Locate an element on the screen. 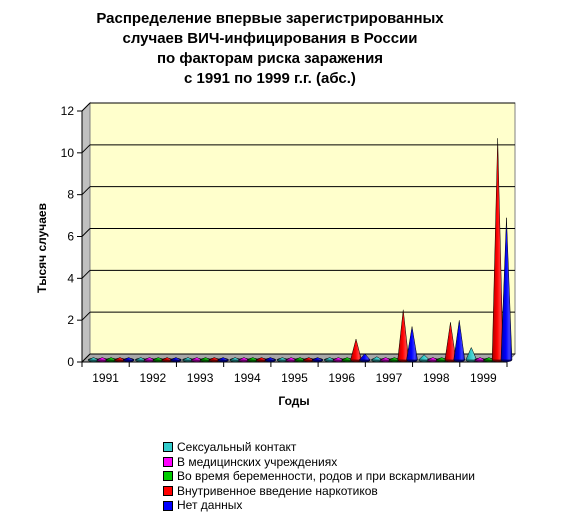 The height and width of the screenshot is (522, 566). legend-item: Нет данных is located at coordinates (319, 505).